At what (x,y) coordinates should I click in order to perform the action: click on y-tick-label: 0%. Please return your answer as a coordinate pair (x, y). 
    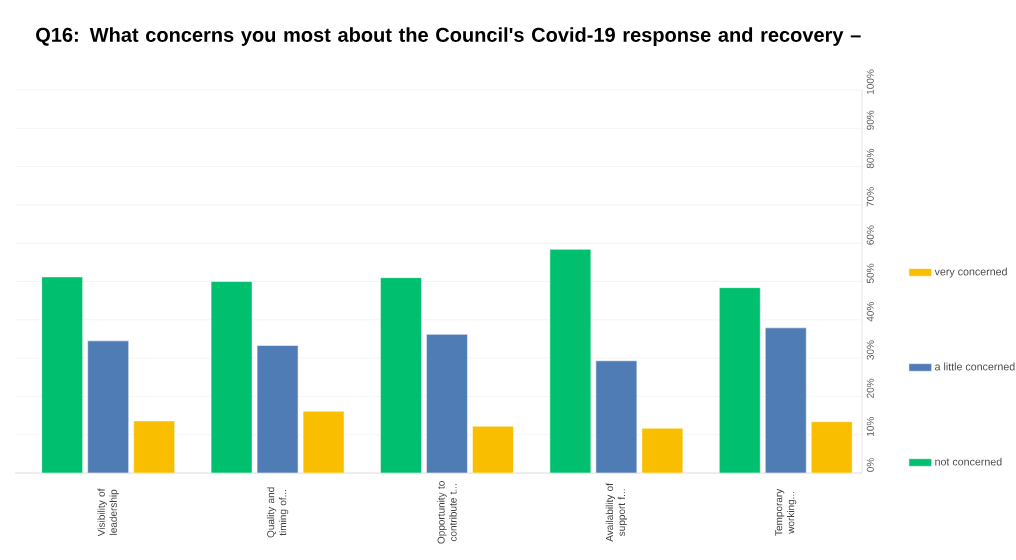
    Looking at the image, I should click on (870, 465).